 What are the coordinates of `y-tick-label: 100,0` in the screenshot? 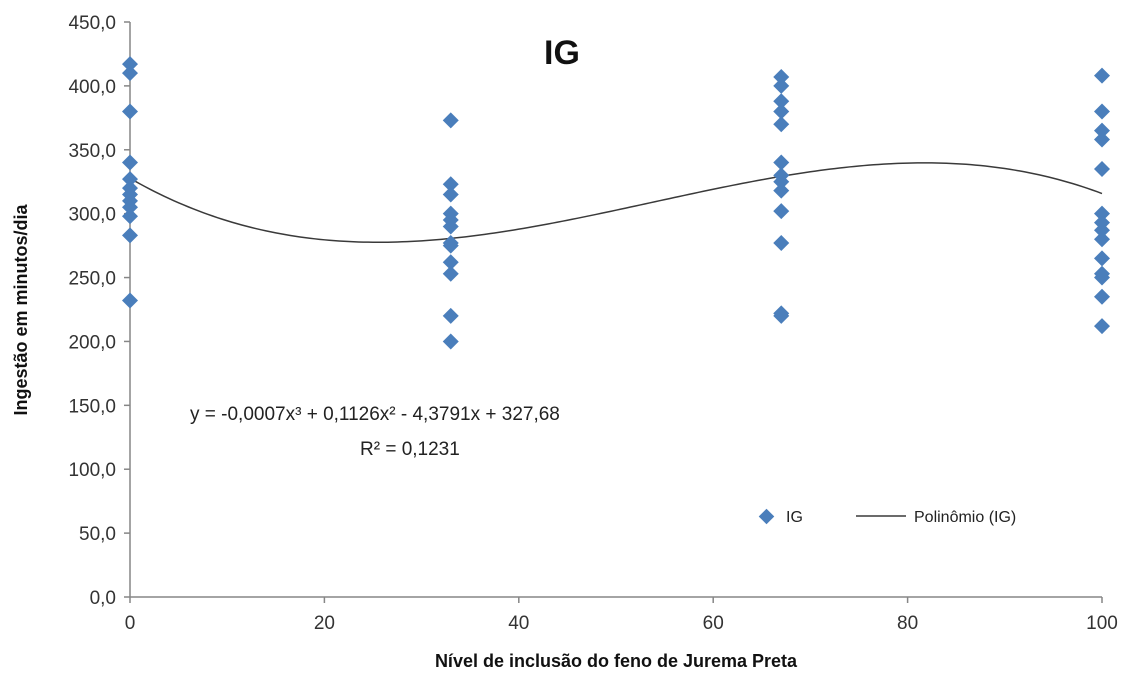 It's located at (92, 470).